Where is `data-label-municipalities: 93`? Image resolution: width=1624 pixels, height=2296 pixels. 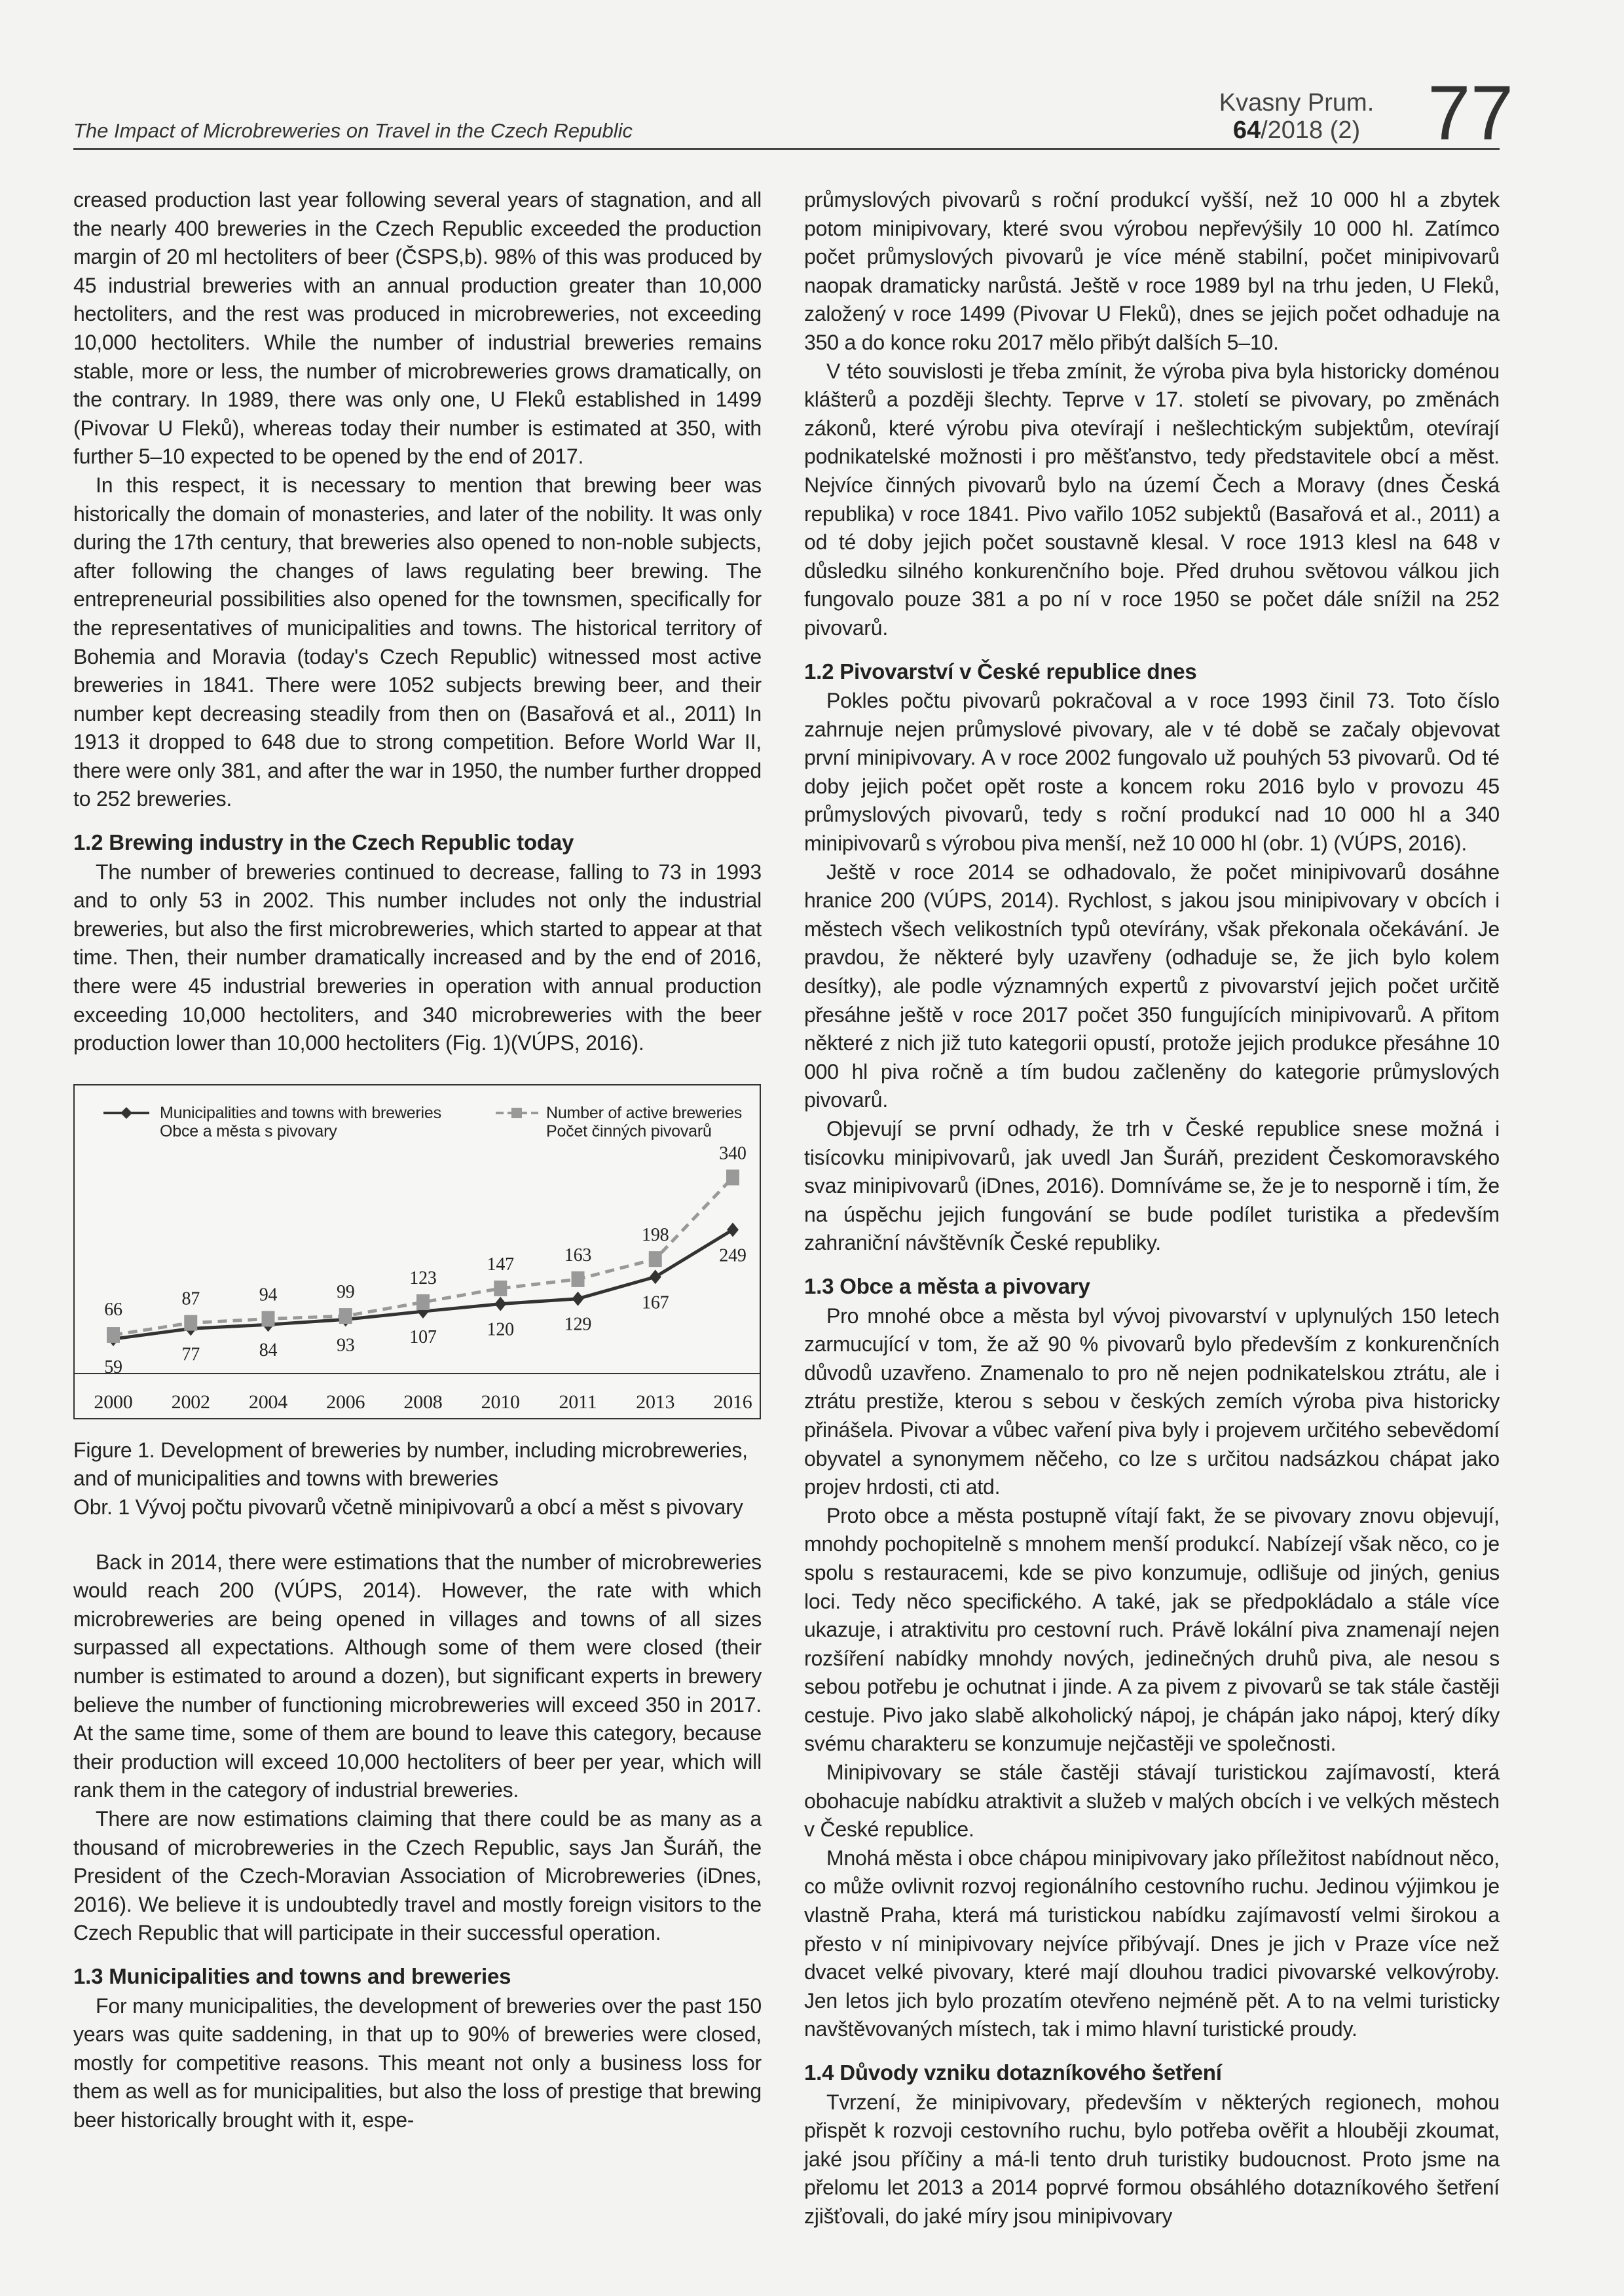
data-label-municipalities: 93 is located at coordinates (346, 1345).